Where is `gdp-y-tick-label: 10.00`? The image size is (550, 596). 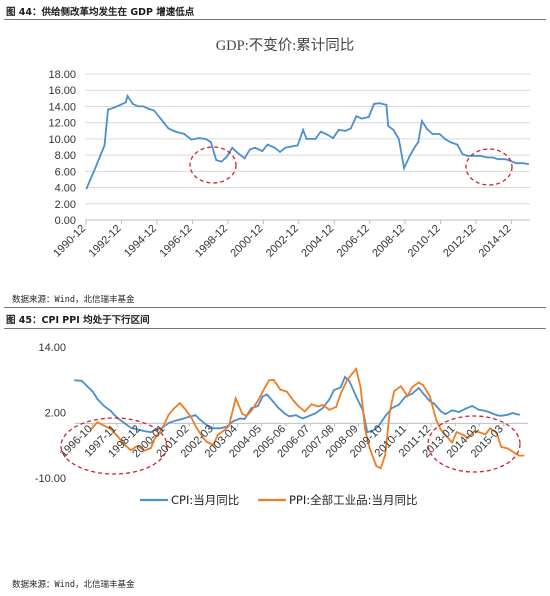 gdp-y-tick-label: 10.00 is located at coordinates (62, 140).